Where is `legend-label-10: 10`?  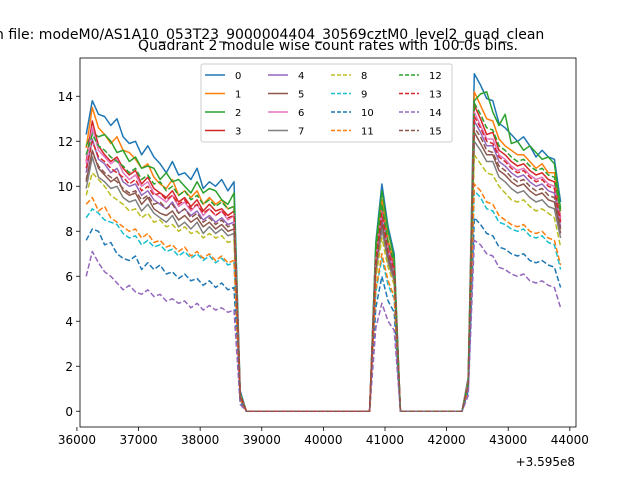
legend-label-10: 10 is located at coordinates (367, 113).